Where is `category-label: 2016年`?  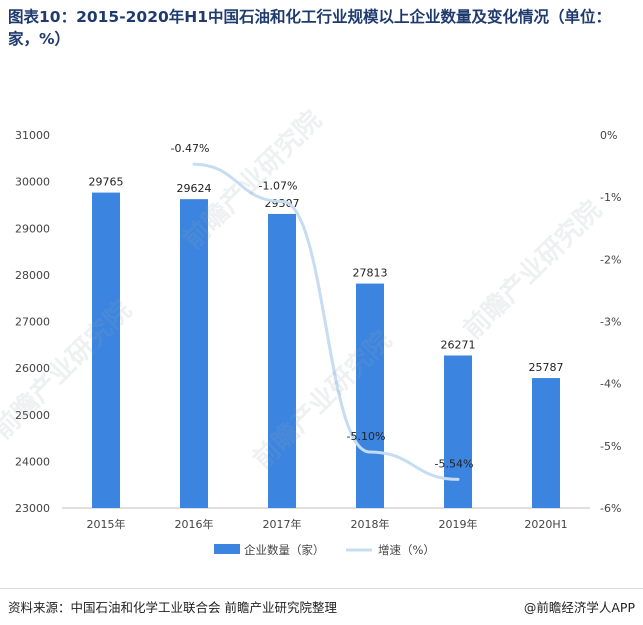 category-label: 2016年 is located at coordinates (194, 524).